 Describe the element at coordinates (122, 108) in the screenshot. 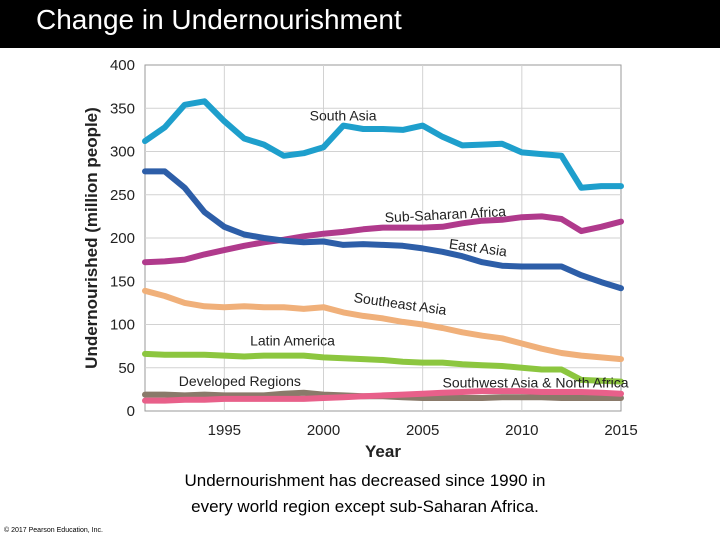

I see `y-tick-label: 350` at that location.